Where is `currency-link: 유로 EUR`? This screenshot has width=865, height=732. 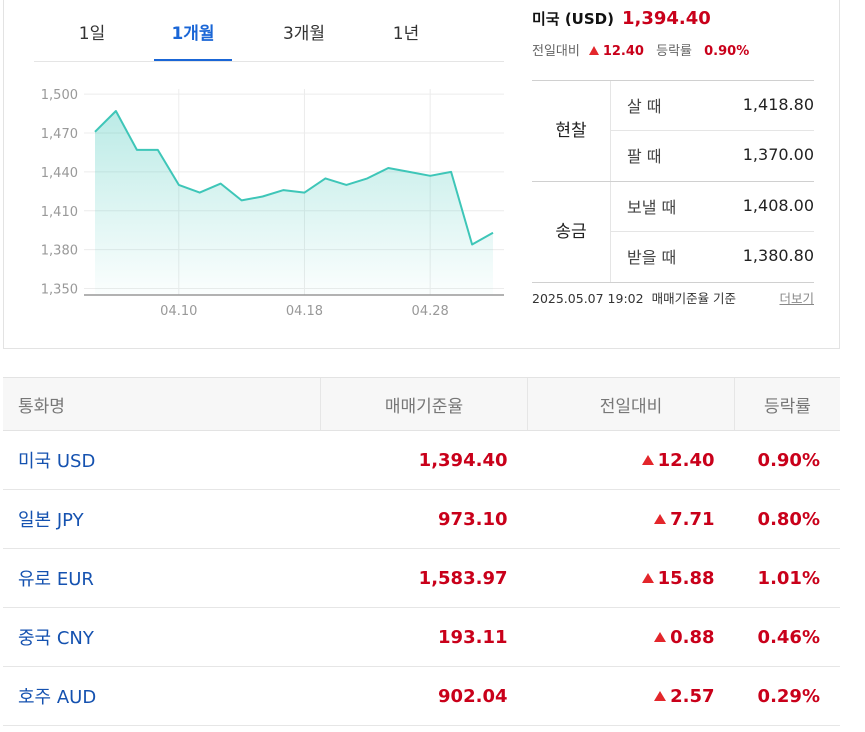
currency-link: 유로 EUR is located at coordinates (56, 579).